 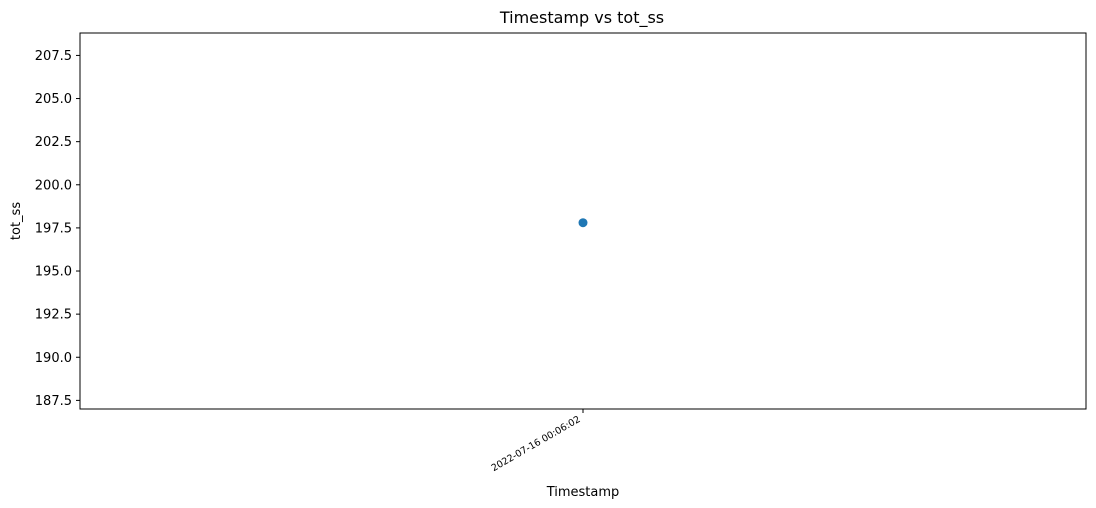 What do you see at coordinates (53, 358) in the screenshot?
I see `y-tick-label: 190.0` at bounding box center [53, 358].